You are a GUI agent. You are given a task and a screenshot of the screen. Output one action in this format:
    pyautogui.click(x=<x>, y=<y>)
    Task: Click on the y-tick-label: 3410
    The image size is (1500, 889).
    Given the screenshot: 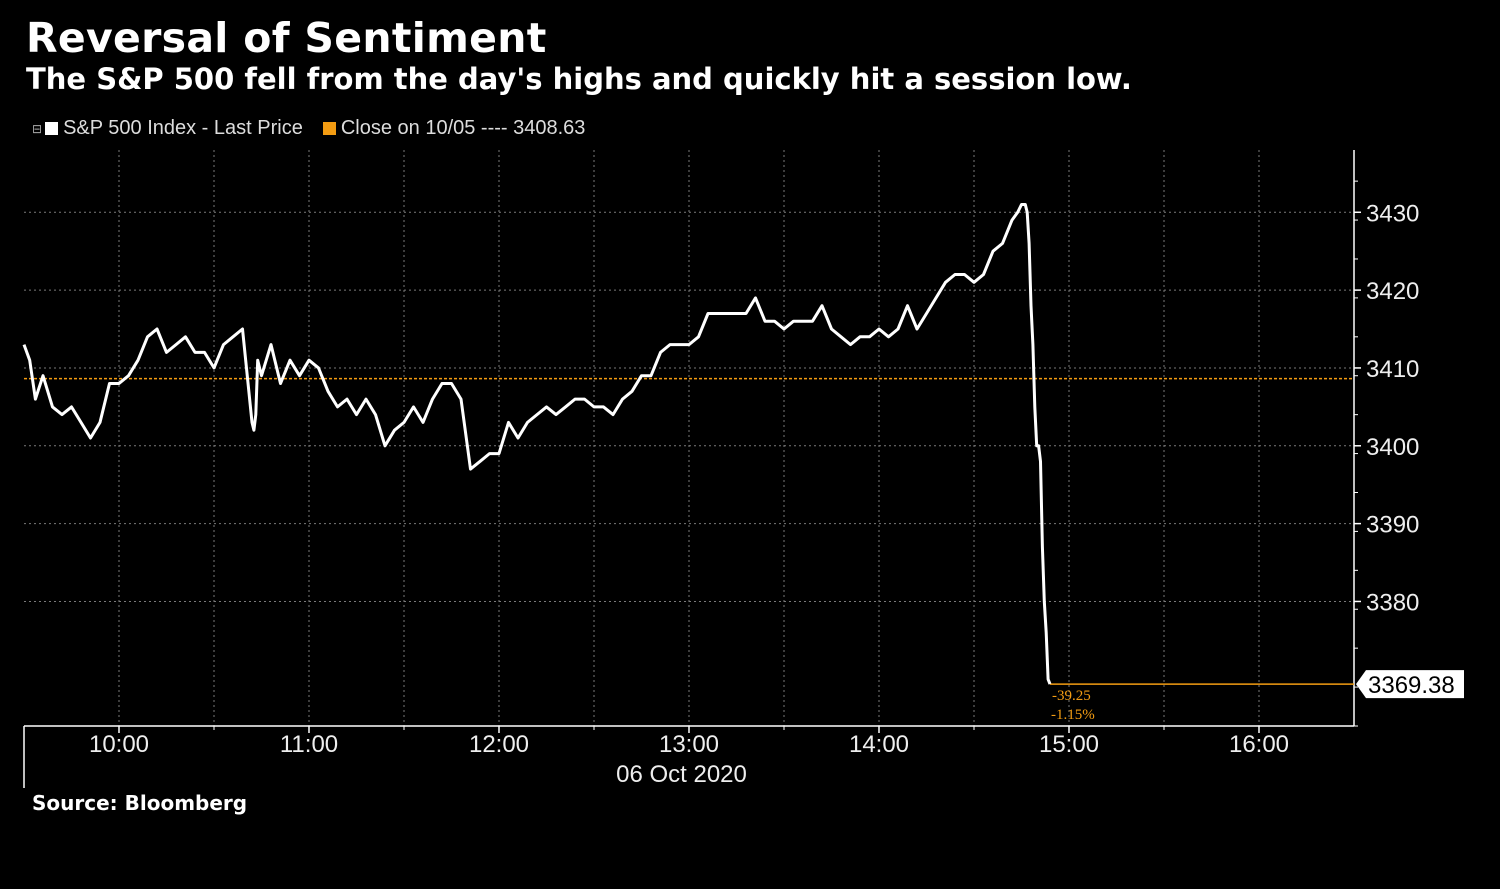 What is the action you would take?
    pyautogui.click(x=1392, y=369)
    